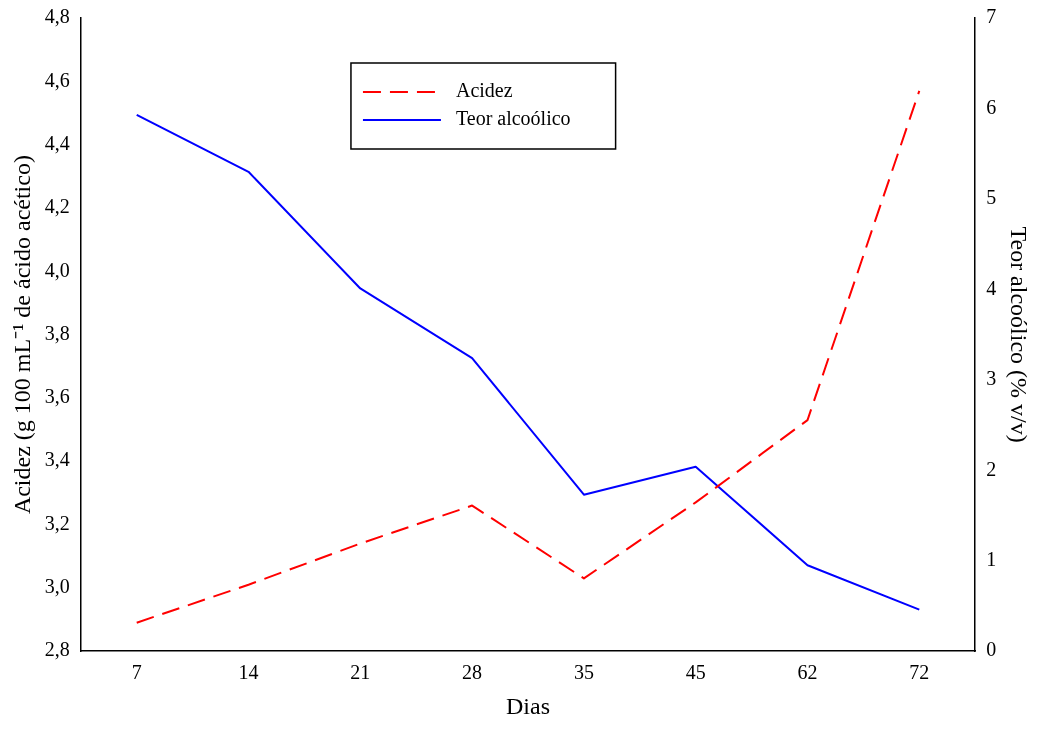 Image resolution: width=1046 pixels, height=731 pixels. What do you see at coordinates (57, 332) in the screenshot?
I see `y-tick-label: 3,8` at bounding box center [57, 332].